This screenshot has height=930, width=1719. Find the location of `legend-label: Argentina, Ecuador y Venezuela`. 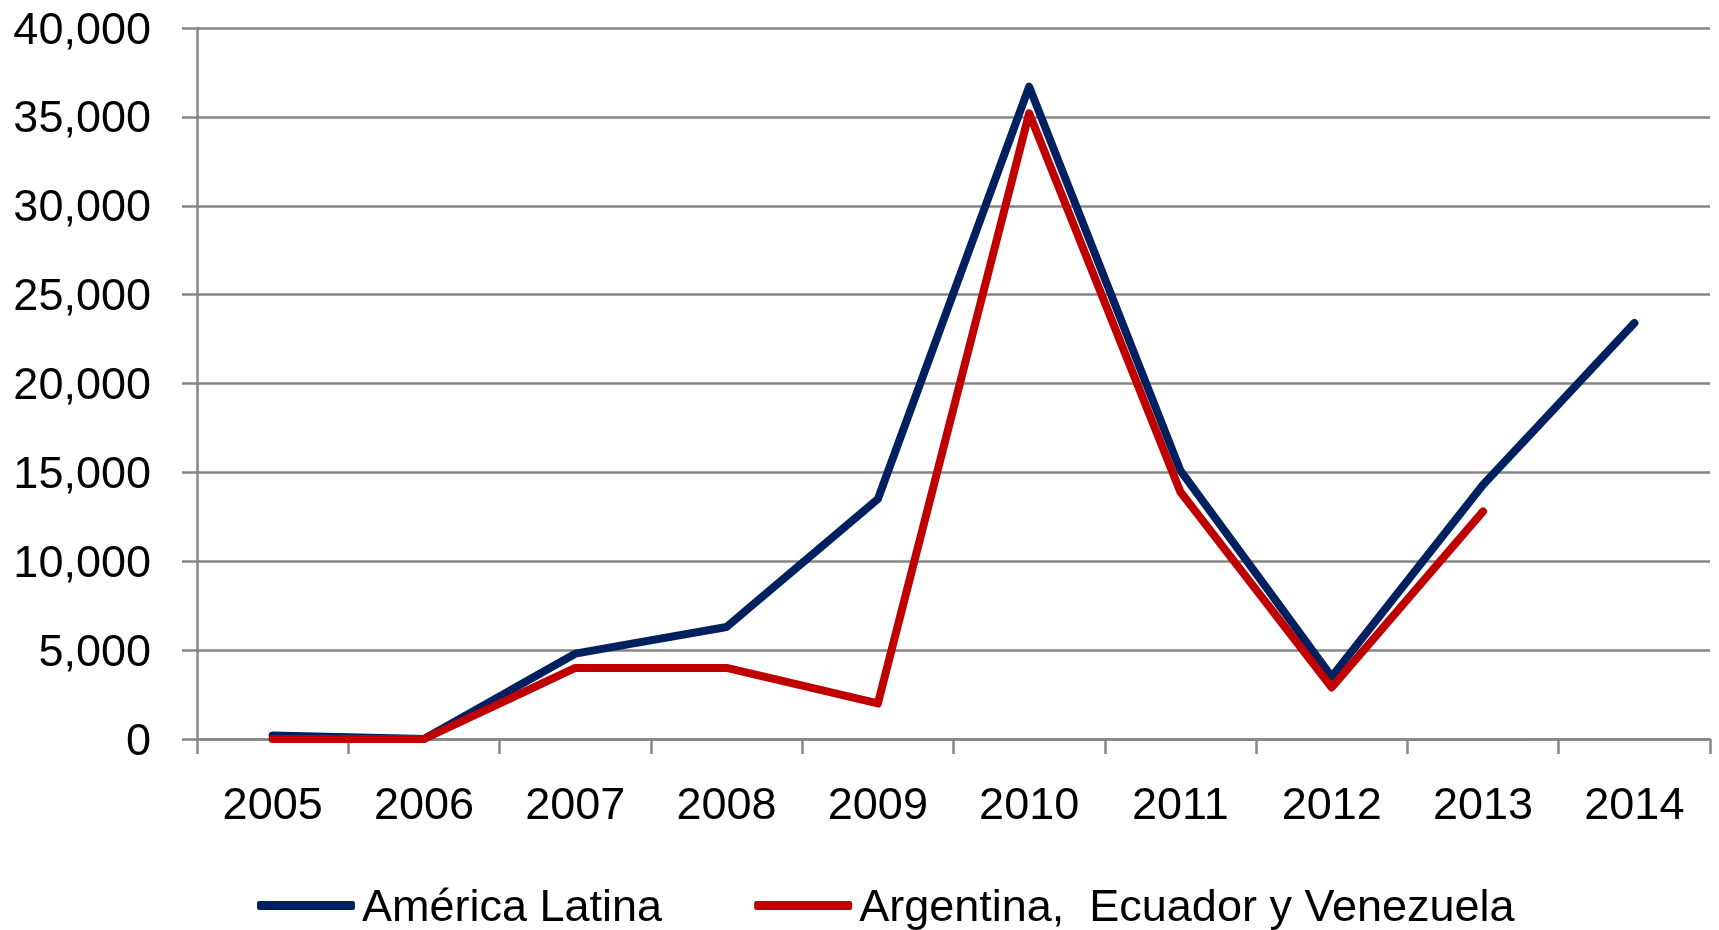

legend-label: Argentina, Ecuador y Venezuela is located at coordinates (1187, 905).